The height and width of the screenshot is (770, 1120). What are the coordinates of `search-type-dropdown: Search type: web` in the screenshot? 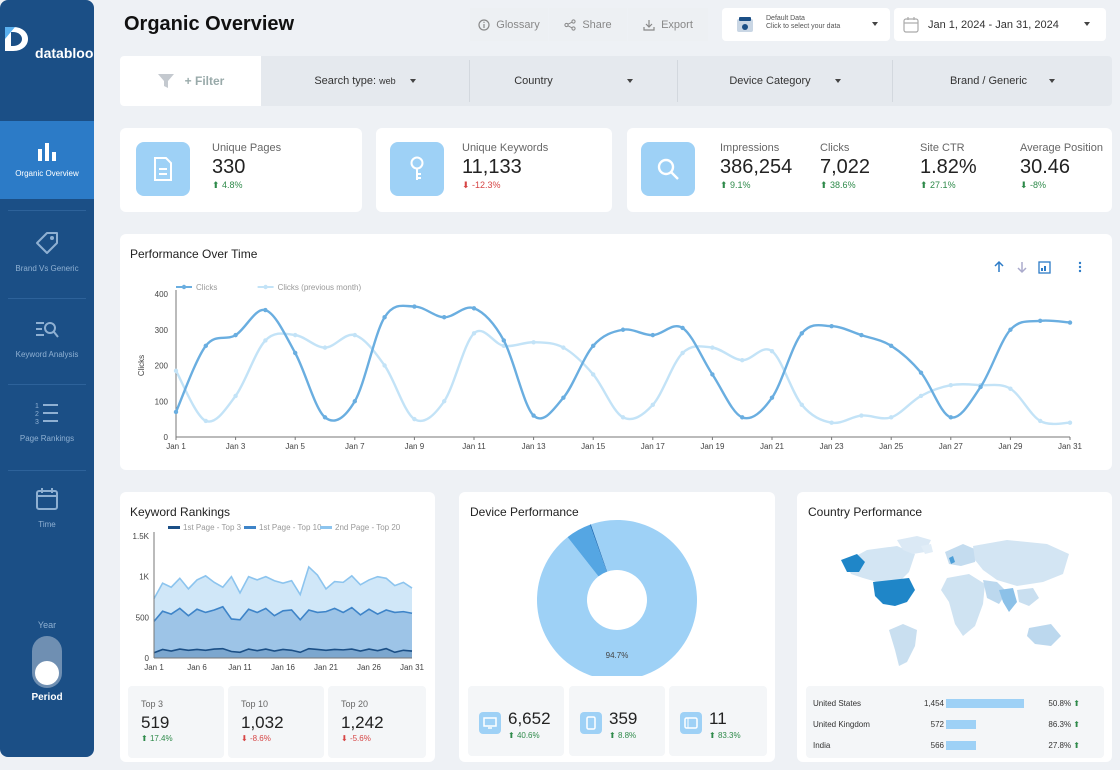 It's located at (365, 81).